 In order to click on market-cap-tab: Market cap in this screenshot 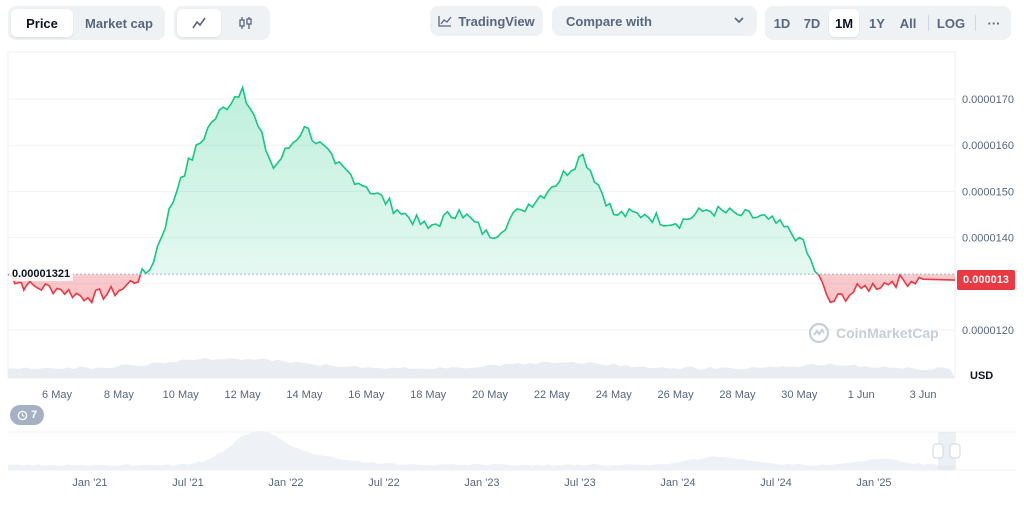, I will do `click(119, 23)`.